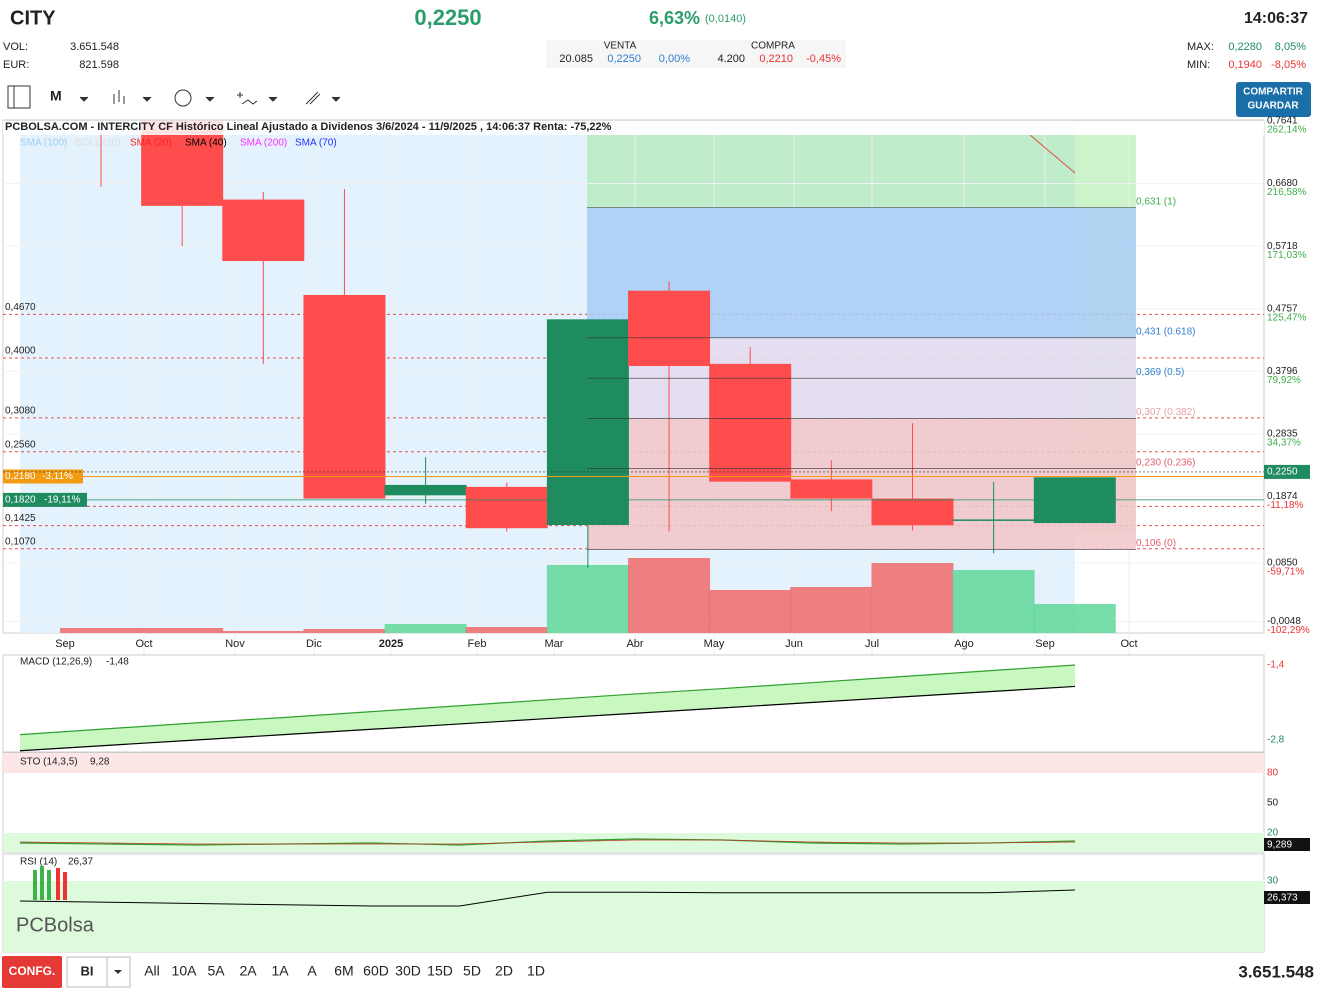 The image size is (1327, 998). Describe the element at coordinates (20, 518) in the screenshot. I see `level-label: 0,1425` at that location.